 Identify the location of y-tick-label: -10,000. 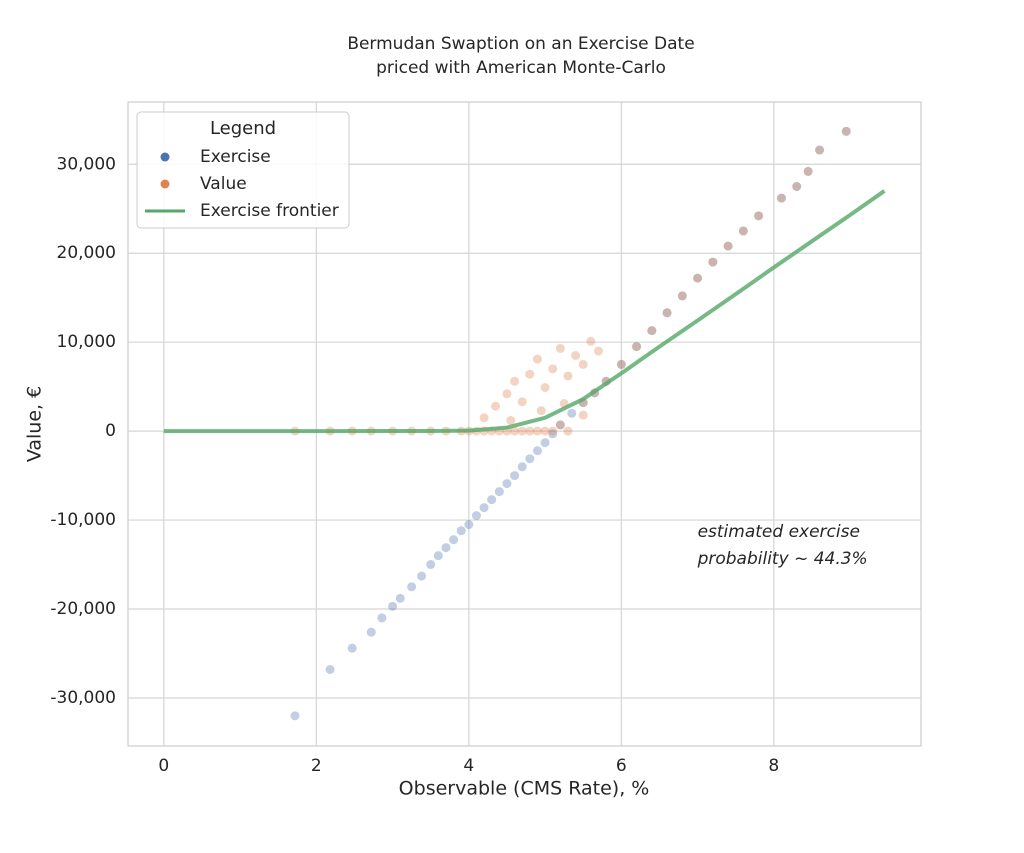
(83, 520).